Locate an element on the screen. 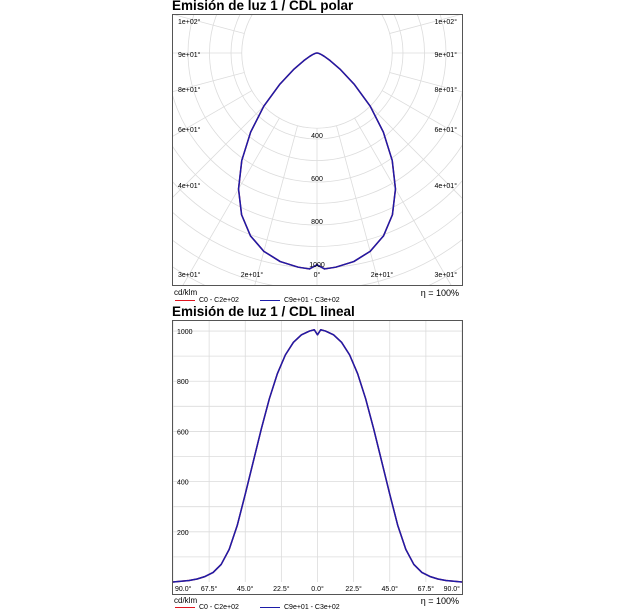 This screenshot has height=614, width=633. polar-radial-tick-label: 400 is located at coordinates (317, 136).